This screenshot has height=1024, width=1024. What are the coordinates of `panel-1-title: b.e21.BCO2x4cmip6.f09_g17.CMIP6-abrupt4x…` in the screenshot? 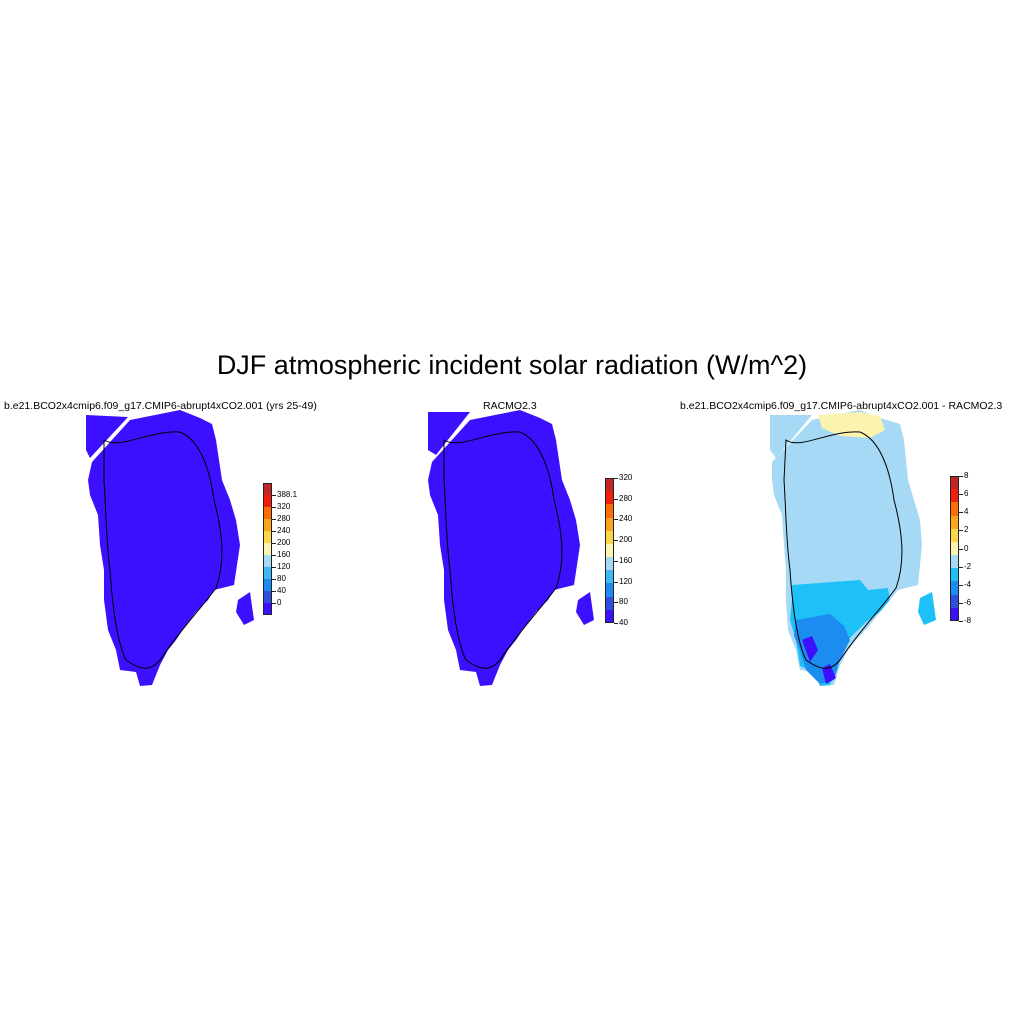 It's located at (160, 406).